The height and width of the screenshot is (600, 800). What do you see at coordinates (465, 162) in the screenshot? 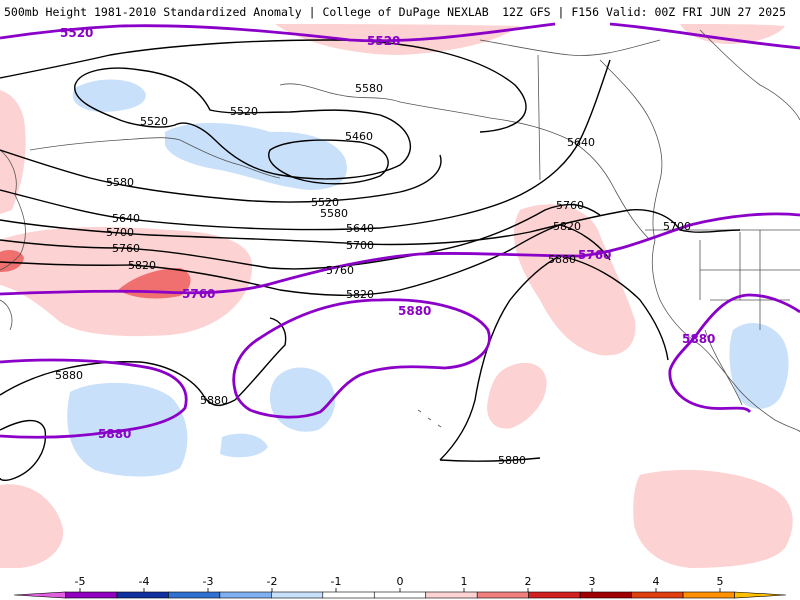
I see `coastline-alaska-peninsula` at bounding box center [465, 162].